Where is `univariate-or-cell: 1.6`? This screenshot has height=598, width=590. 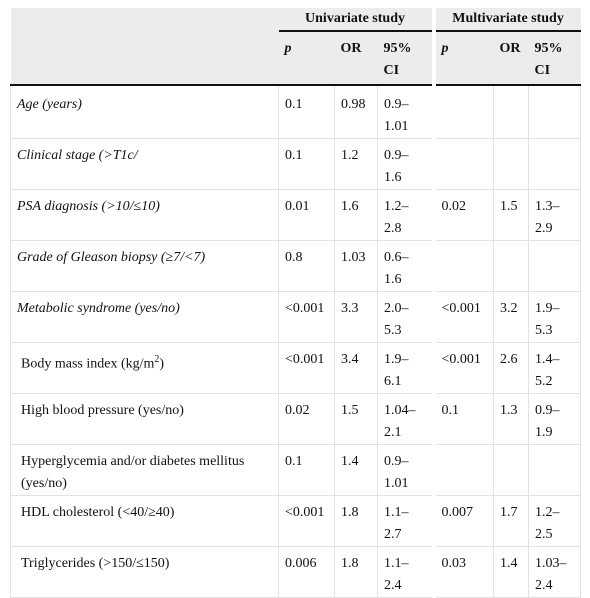
univariate-or-cell: 1.6 is located at coordinates (356, 215).